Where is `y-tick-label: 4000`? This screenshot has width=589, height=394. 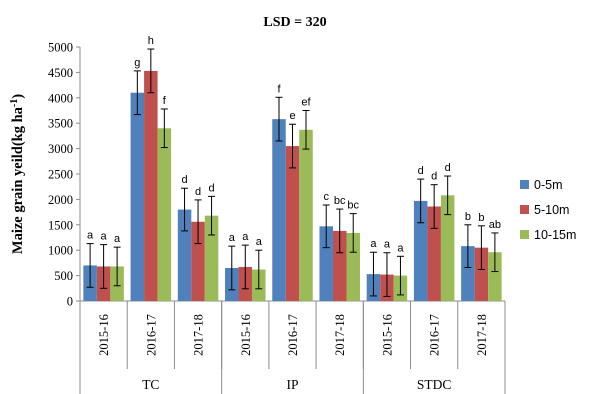 y-tick-label: 4000 is located at coordinates (60, 98).